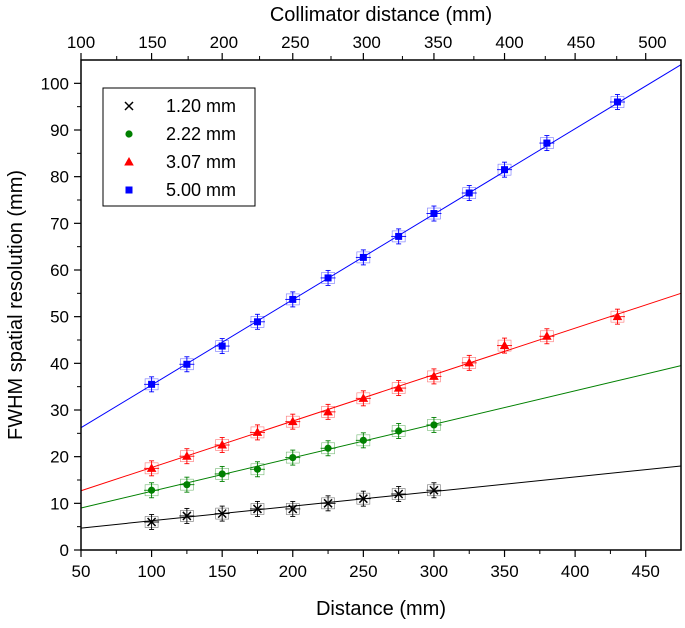 The height and width of the screenshot is (628, 685). Describe the element at coordinates (381, 609) in the screenshot. I see `bottom-axis-title: Distance (mm)` at that location.